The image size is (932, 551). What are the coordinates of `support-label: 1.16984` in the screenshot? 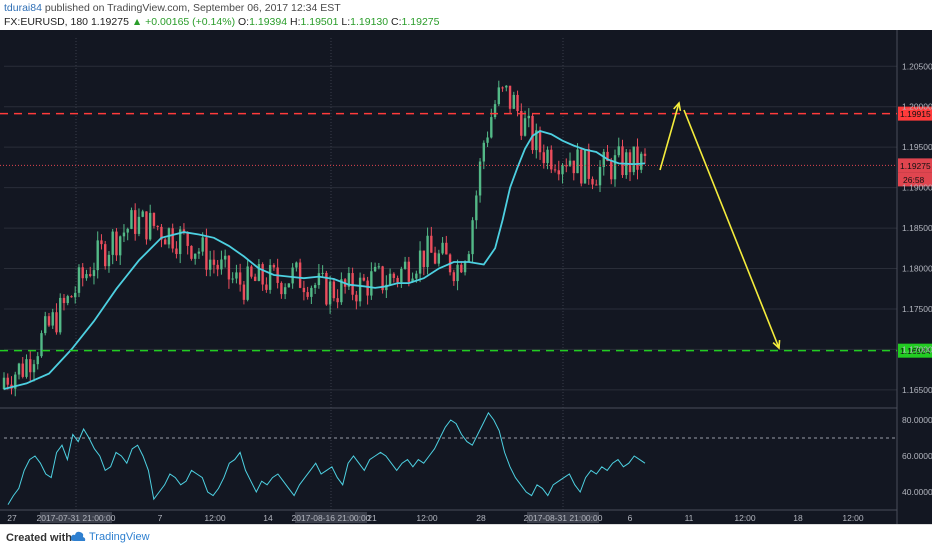 It's located at (915, 351).